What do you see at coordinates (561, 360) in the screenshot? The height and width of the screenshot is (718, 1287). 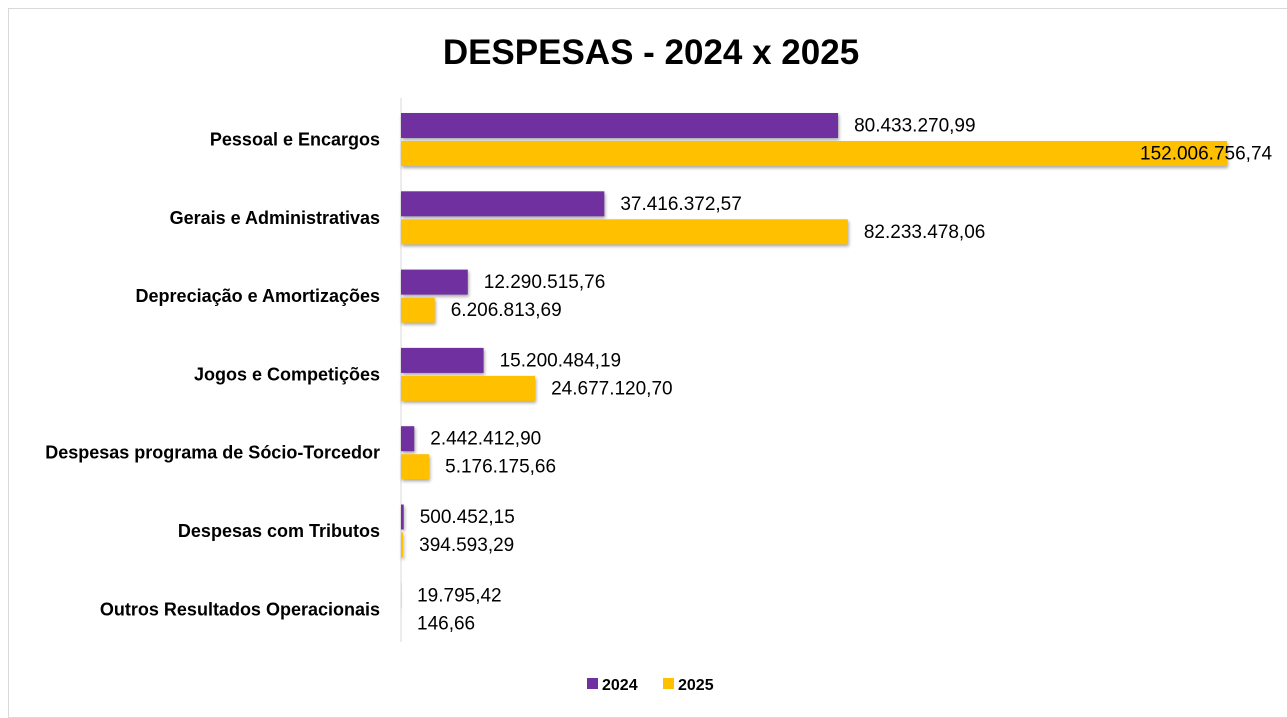 I see `data-label-2024-jogos-e-competicoes: 15.200.484,19` at bounding box center [561, 360].